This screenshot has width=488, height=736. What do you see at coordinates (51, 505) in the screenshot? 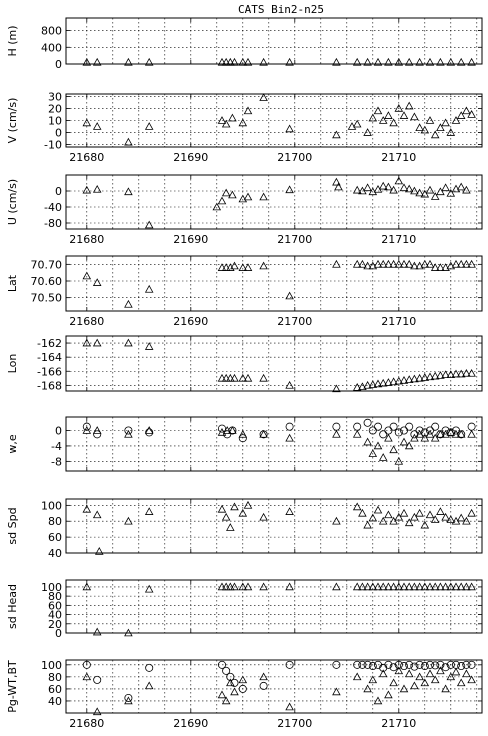
I see `y-tick-label: 100` at bounding box center [51, 505].